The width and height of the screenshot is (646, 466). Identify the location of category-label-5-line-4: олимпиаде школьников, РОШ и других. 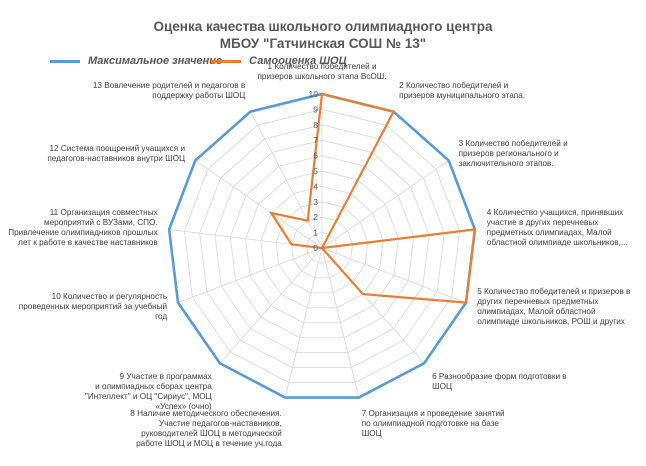
(551, 321).